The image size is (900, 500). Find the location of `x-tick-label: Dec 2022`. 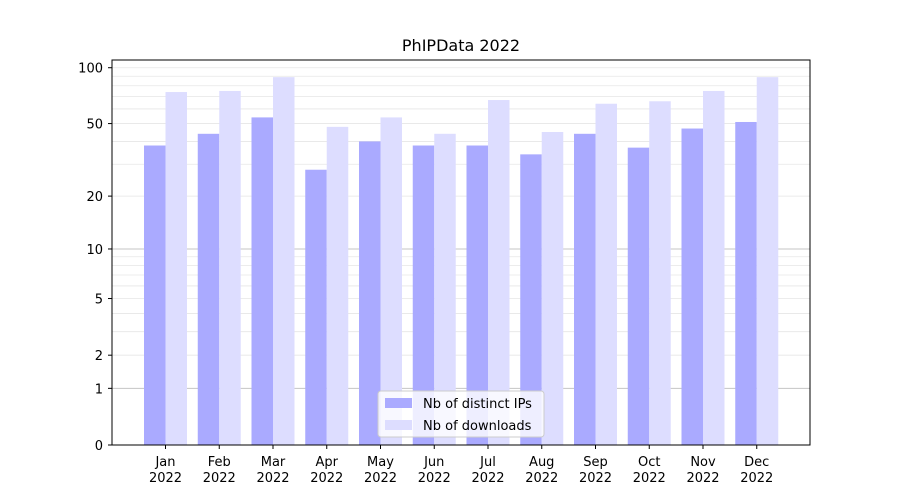

x-tick-label: Dec 2022 is located at coordinates (756, 470).